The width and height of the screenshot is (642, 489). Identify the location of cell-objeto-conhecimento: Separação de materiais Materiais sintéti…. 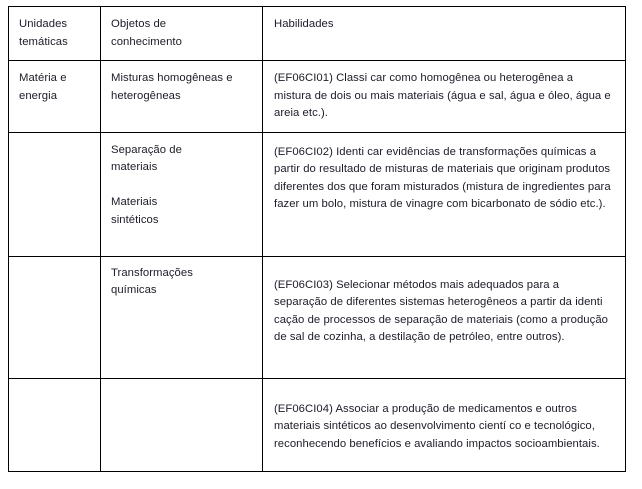
(181, 194).